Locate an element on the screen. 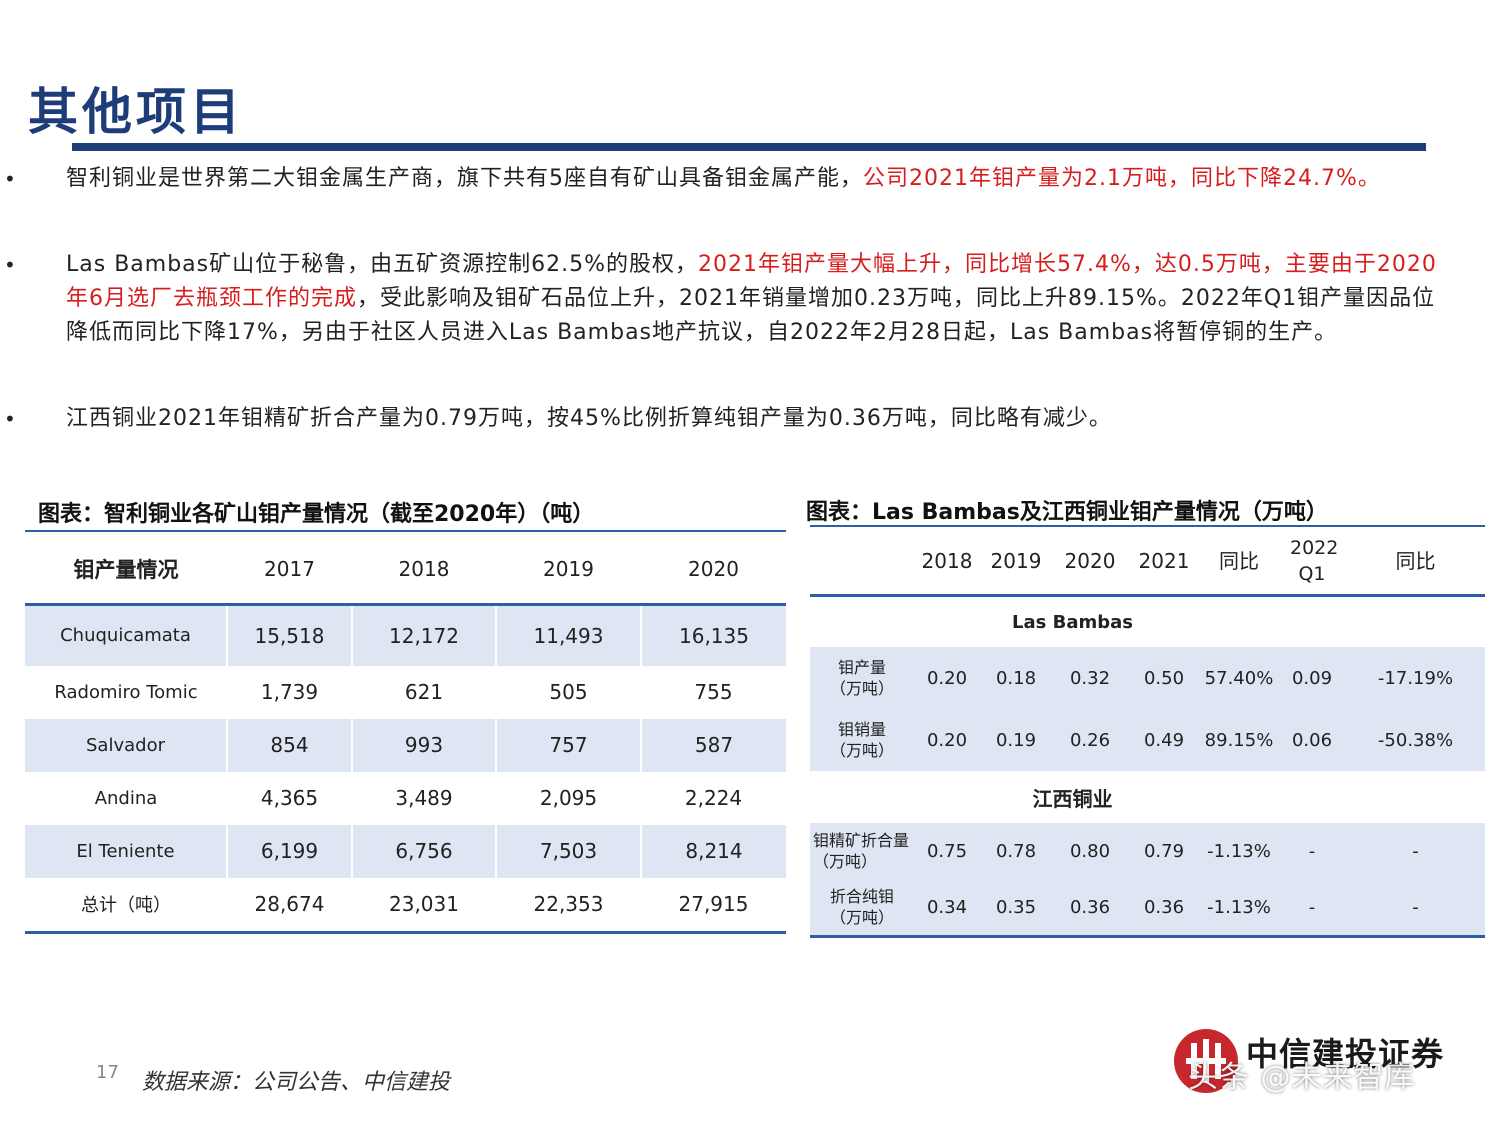 This screenshot has height=1125, width=1500. row-label: 钼精矿折合量（万吨） is located at coordinates (862, 851).